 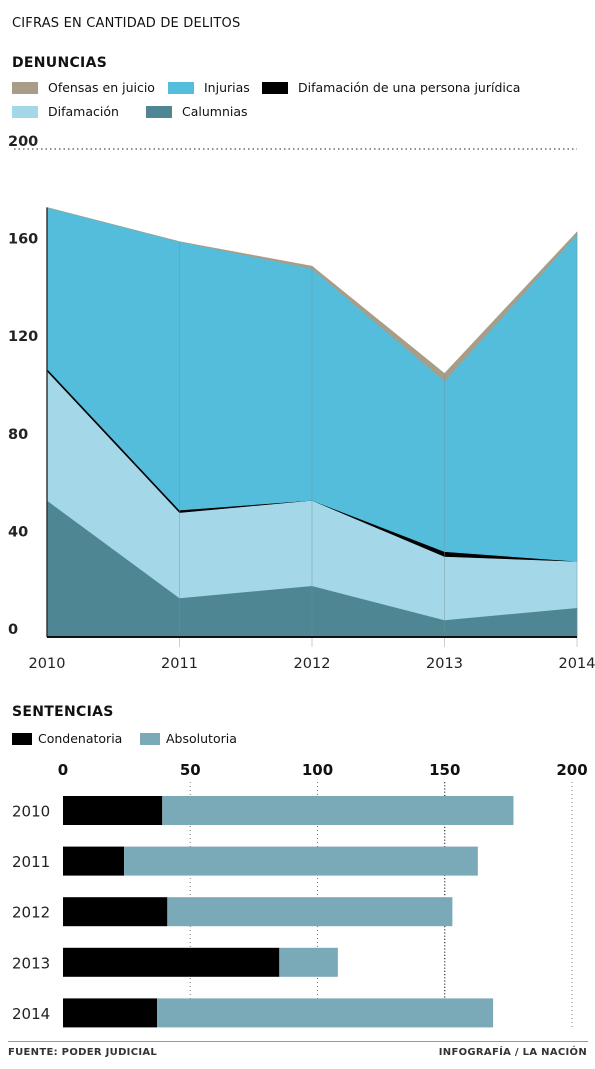 What do you see at coordinates (215, 111) in the screenshot?
I see `legend-label-calumnias: Calumnias` at bounding box center [215, 111].